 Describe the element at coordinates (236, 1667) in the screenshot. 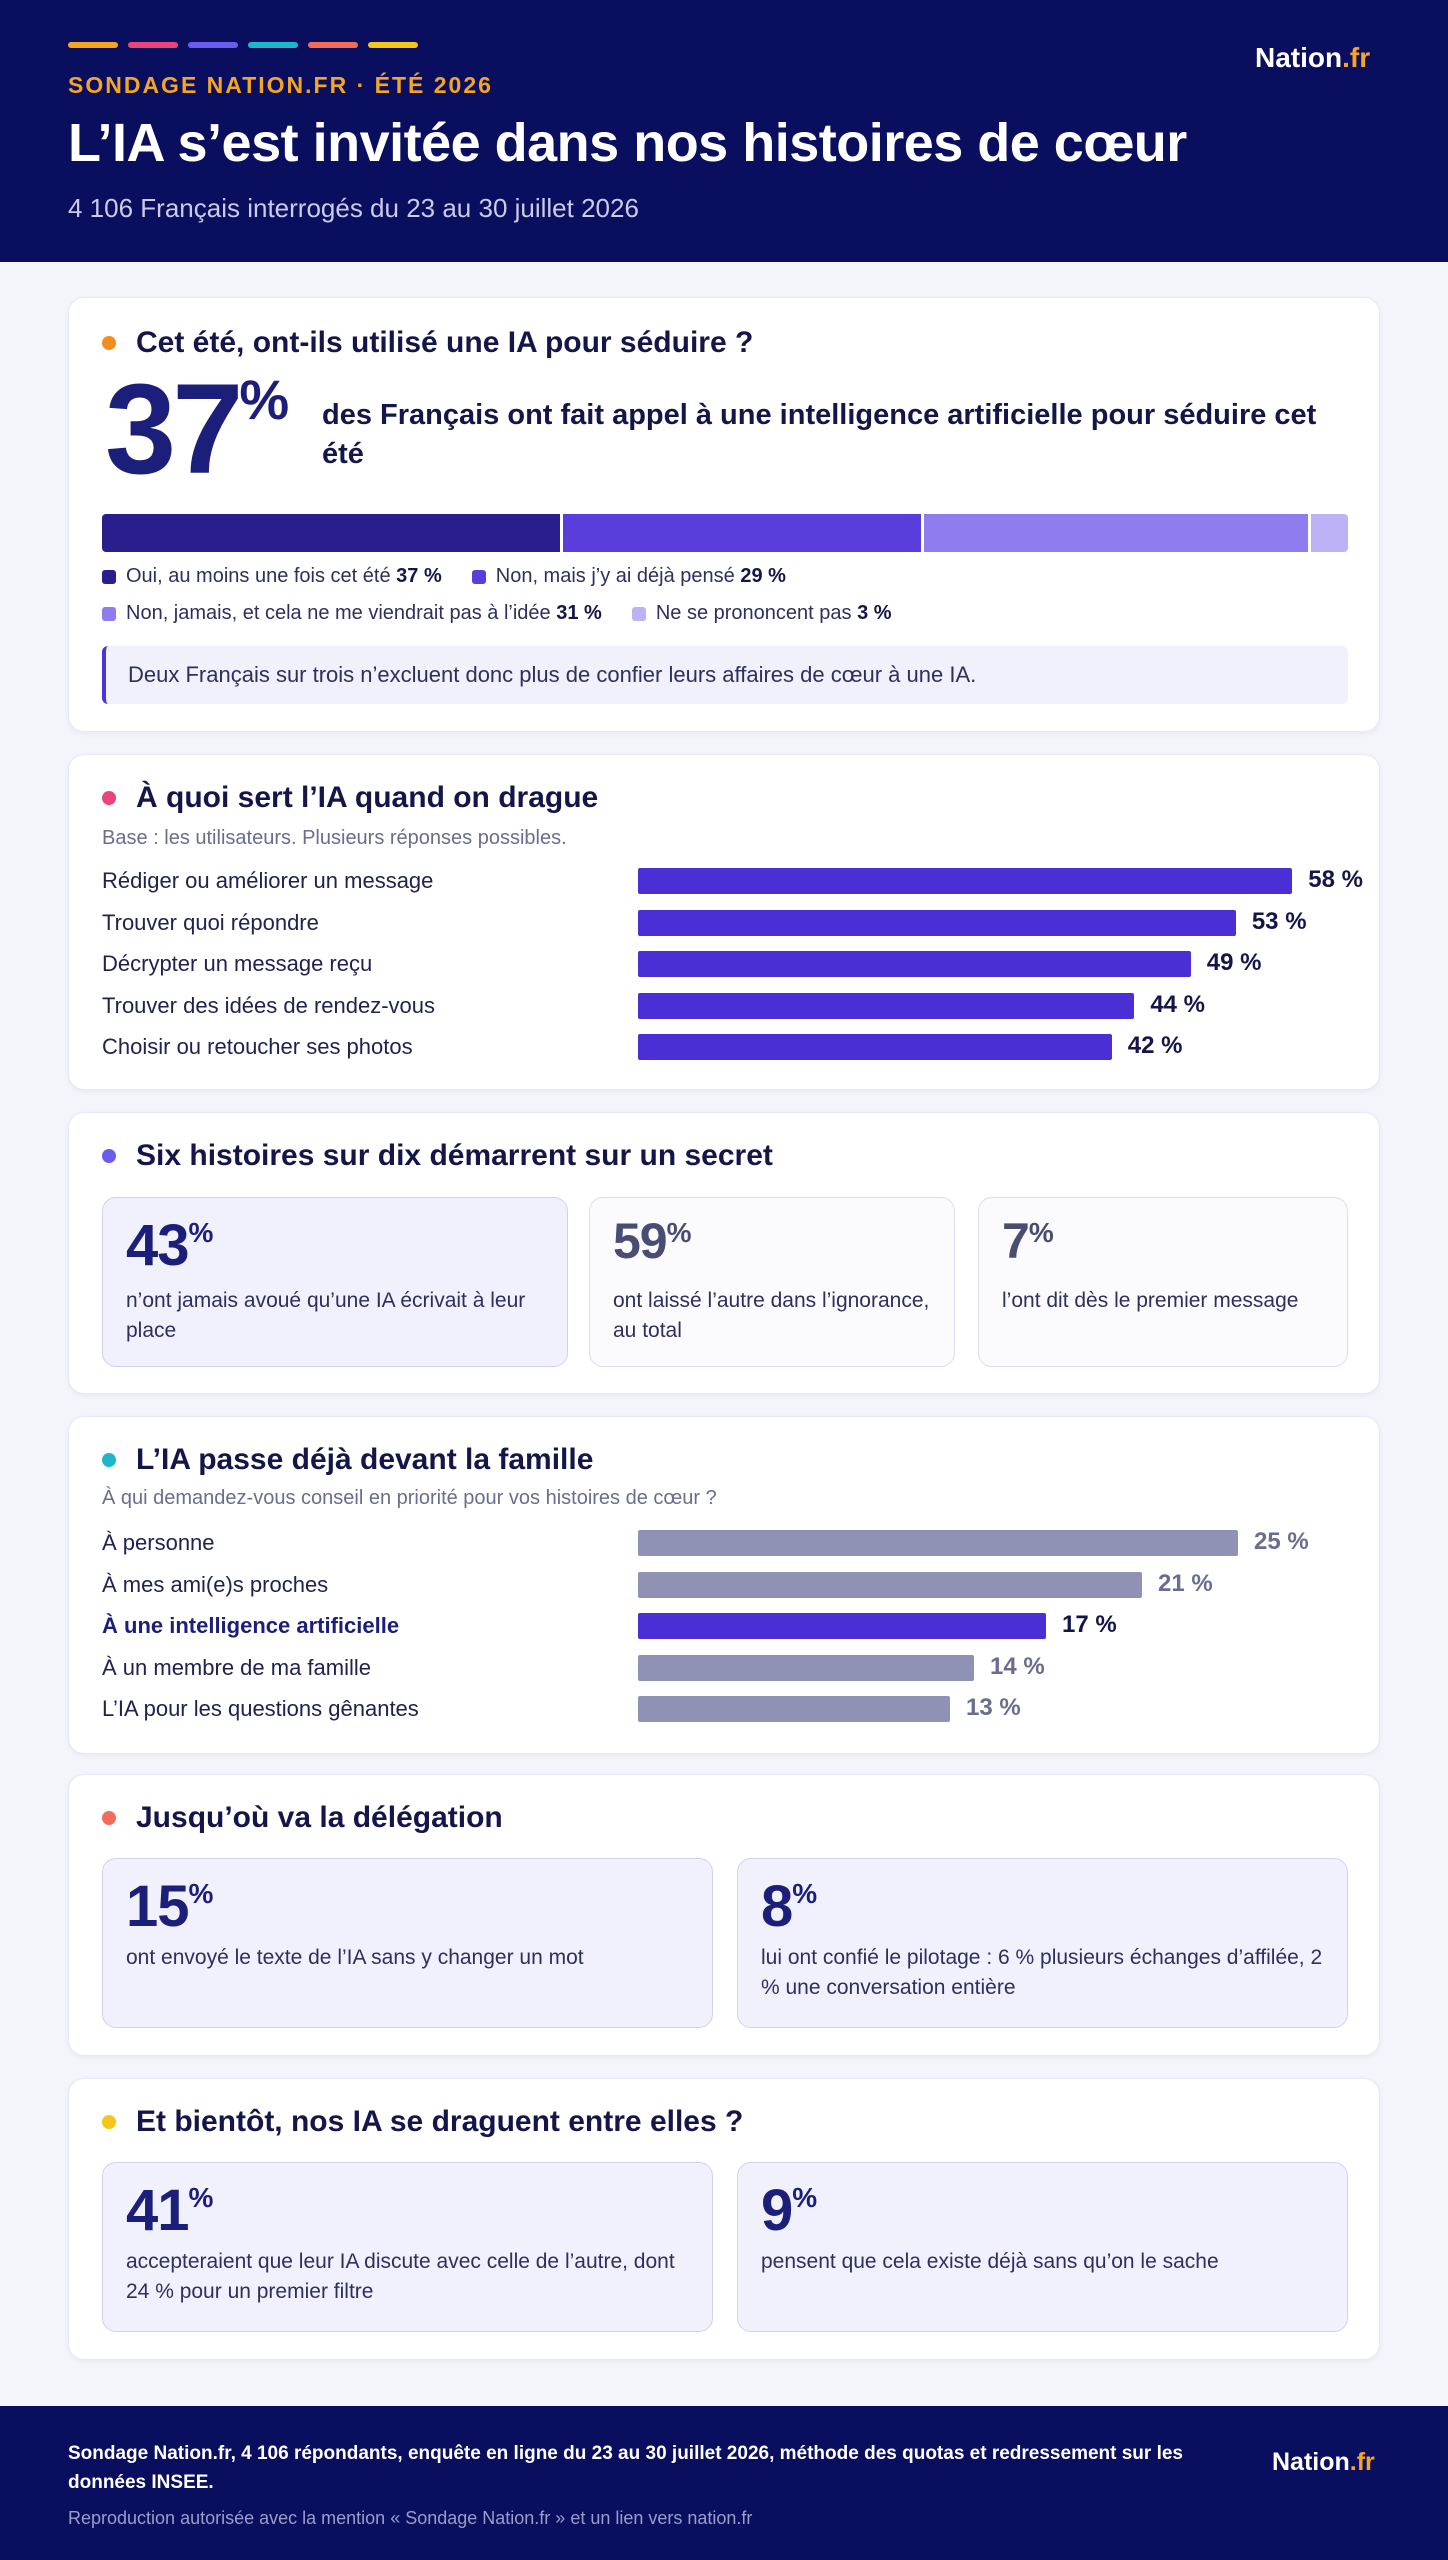

I see `bar-label: À un membre de ma famille` at that location.